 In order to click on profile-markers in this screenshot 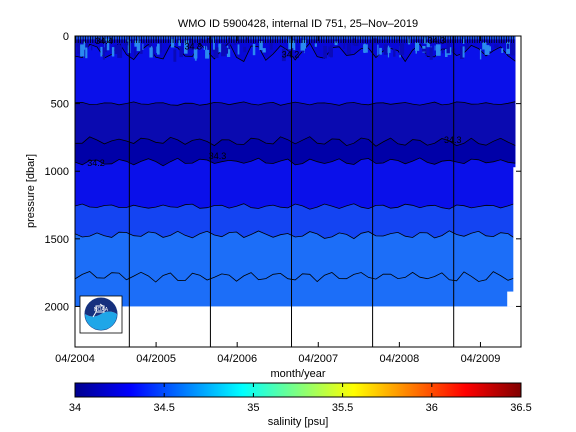, I will do `click(295, 39)`.